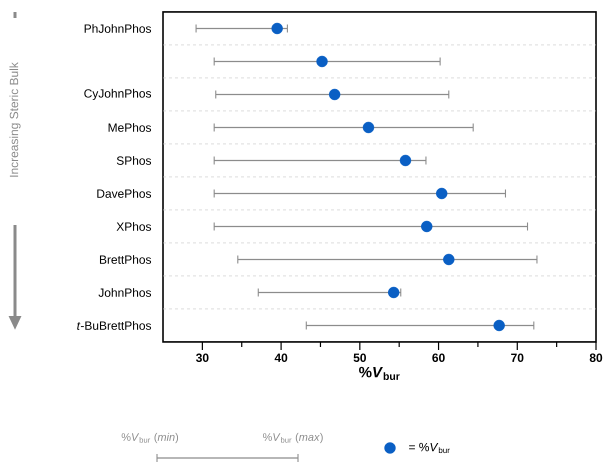  What do you see at coordinates (360, 358) in the screenshot?
I see `x-tick-label: 50` at bounding box center [360, 358].